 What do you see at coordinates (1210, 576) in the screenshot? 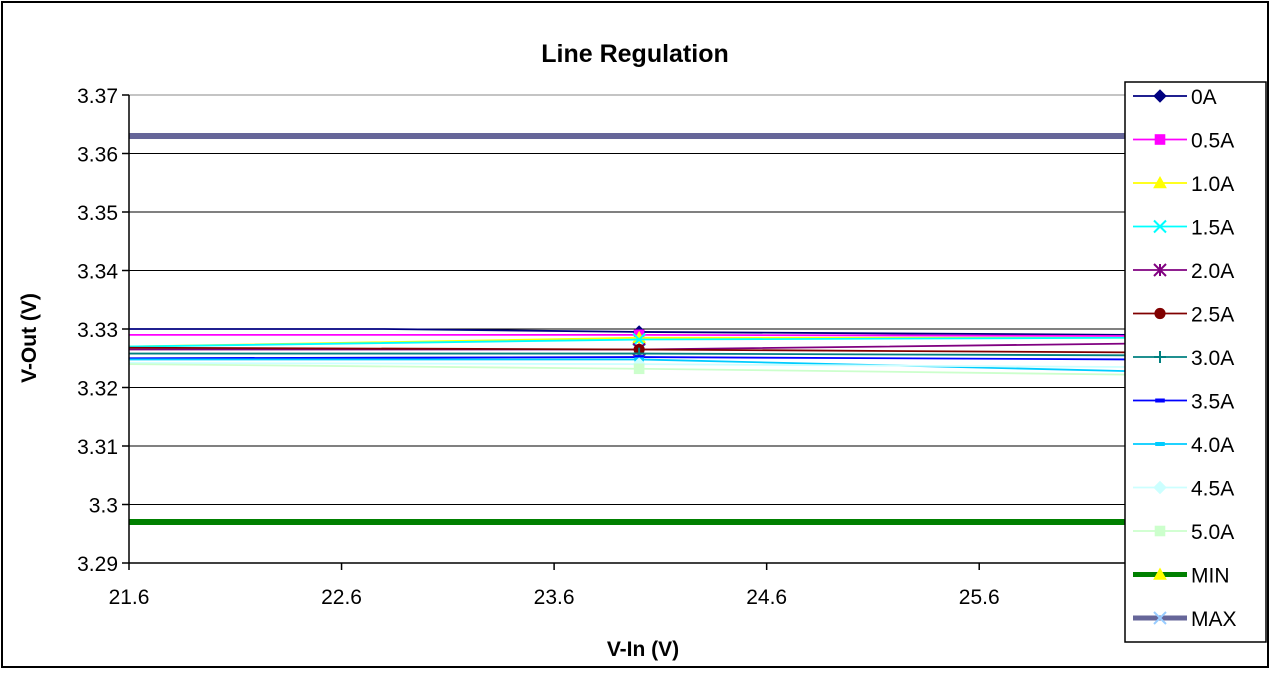
I see `legend-label: MIN` at bounding box center [1210, 576].